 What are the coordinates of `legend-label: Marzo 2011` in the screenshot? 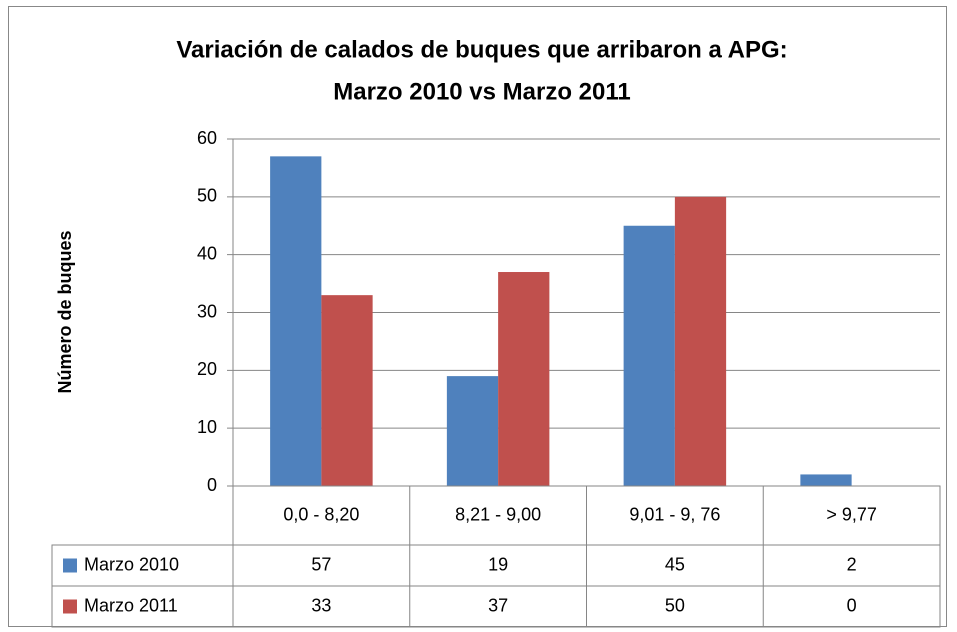 It's located at (131, 605).